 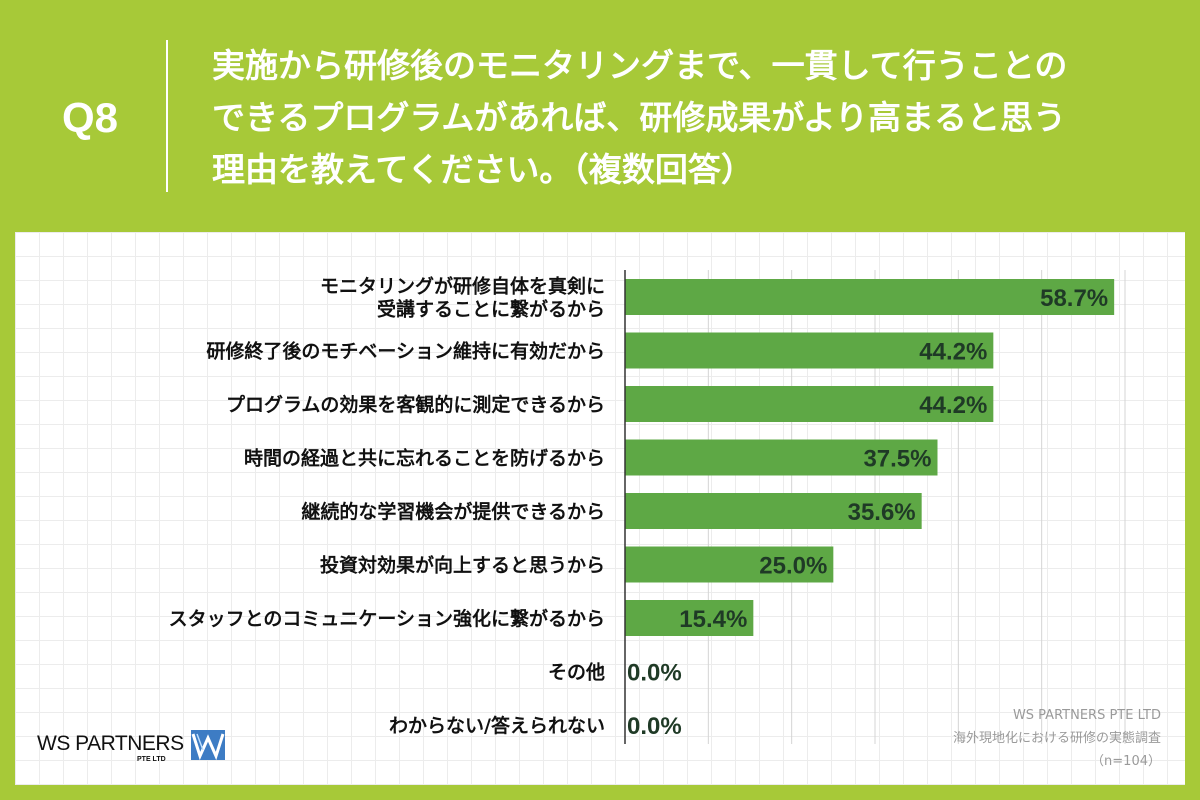 What do you see at coordinates (497, 725) in the screenshot?
I see `category-label: わからない/答えられない` at bounding box center [497, 725].